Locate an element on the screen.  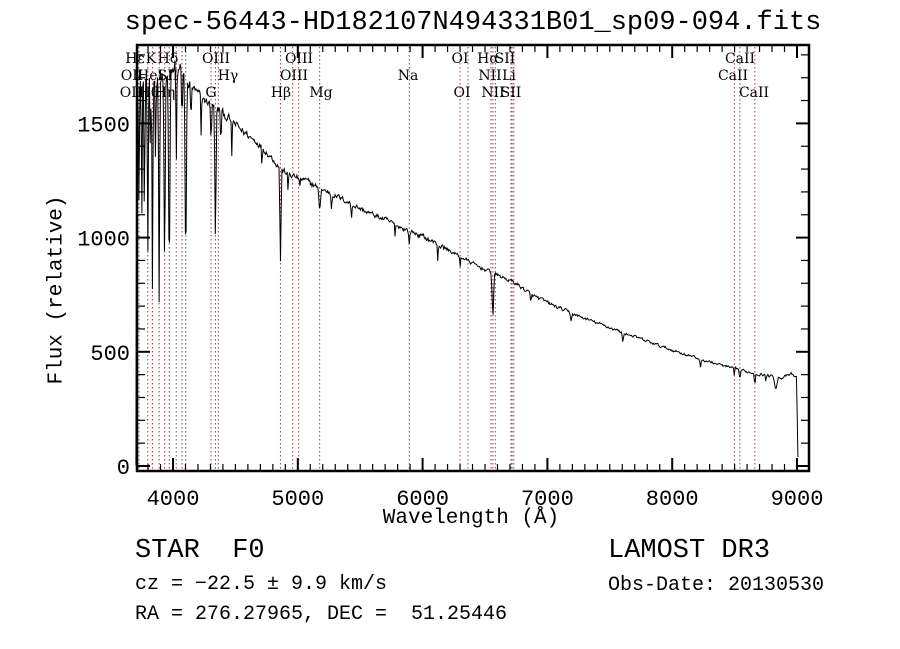
x-tick-label: 8000 is located at coordinates (672, 499).